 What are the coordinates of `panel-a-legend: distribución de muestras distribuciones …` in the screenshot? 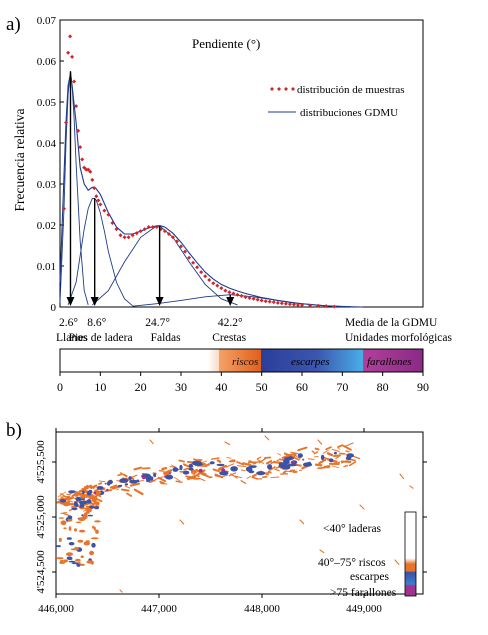 It's located at (336, 101).